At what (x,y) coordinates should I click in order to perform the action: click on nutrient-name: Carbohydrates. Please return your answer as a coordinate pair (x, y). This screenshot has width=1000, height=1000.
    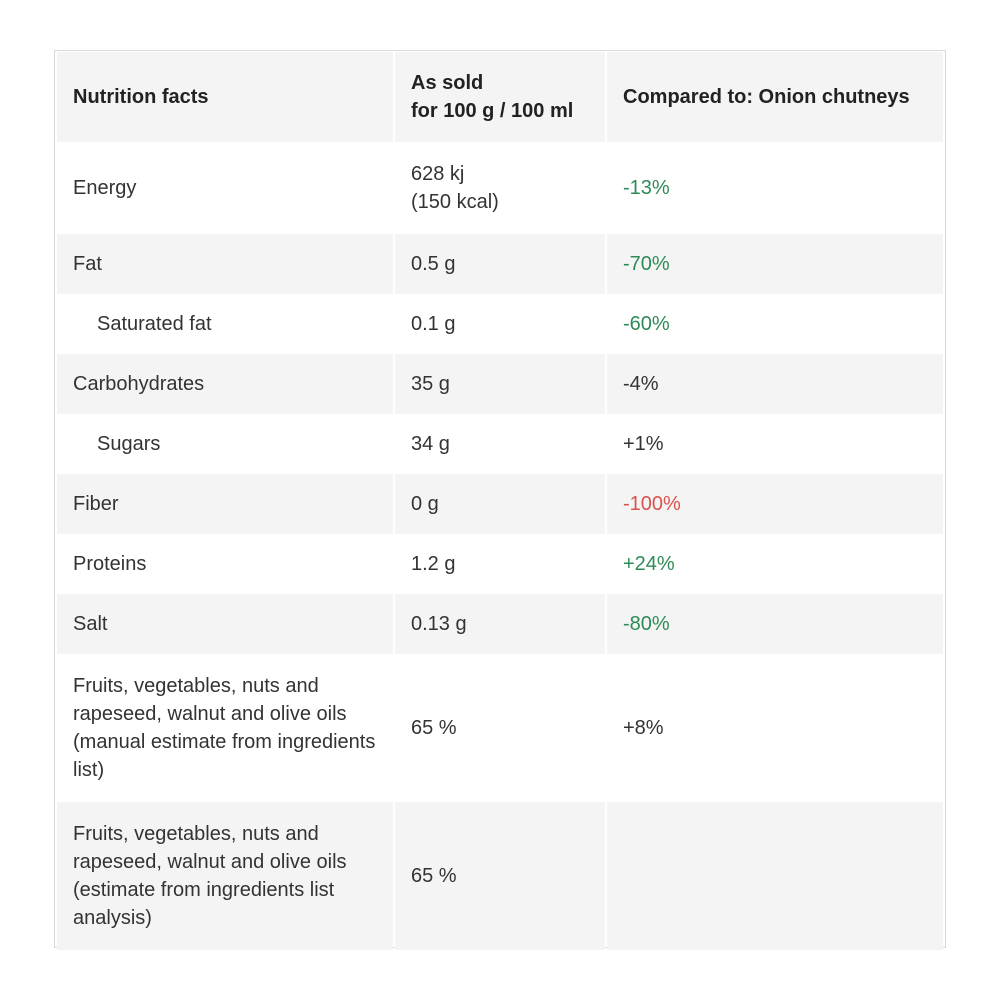
    Looking at the image, I should click on (225, 384).